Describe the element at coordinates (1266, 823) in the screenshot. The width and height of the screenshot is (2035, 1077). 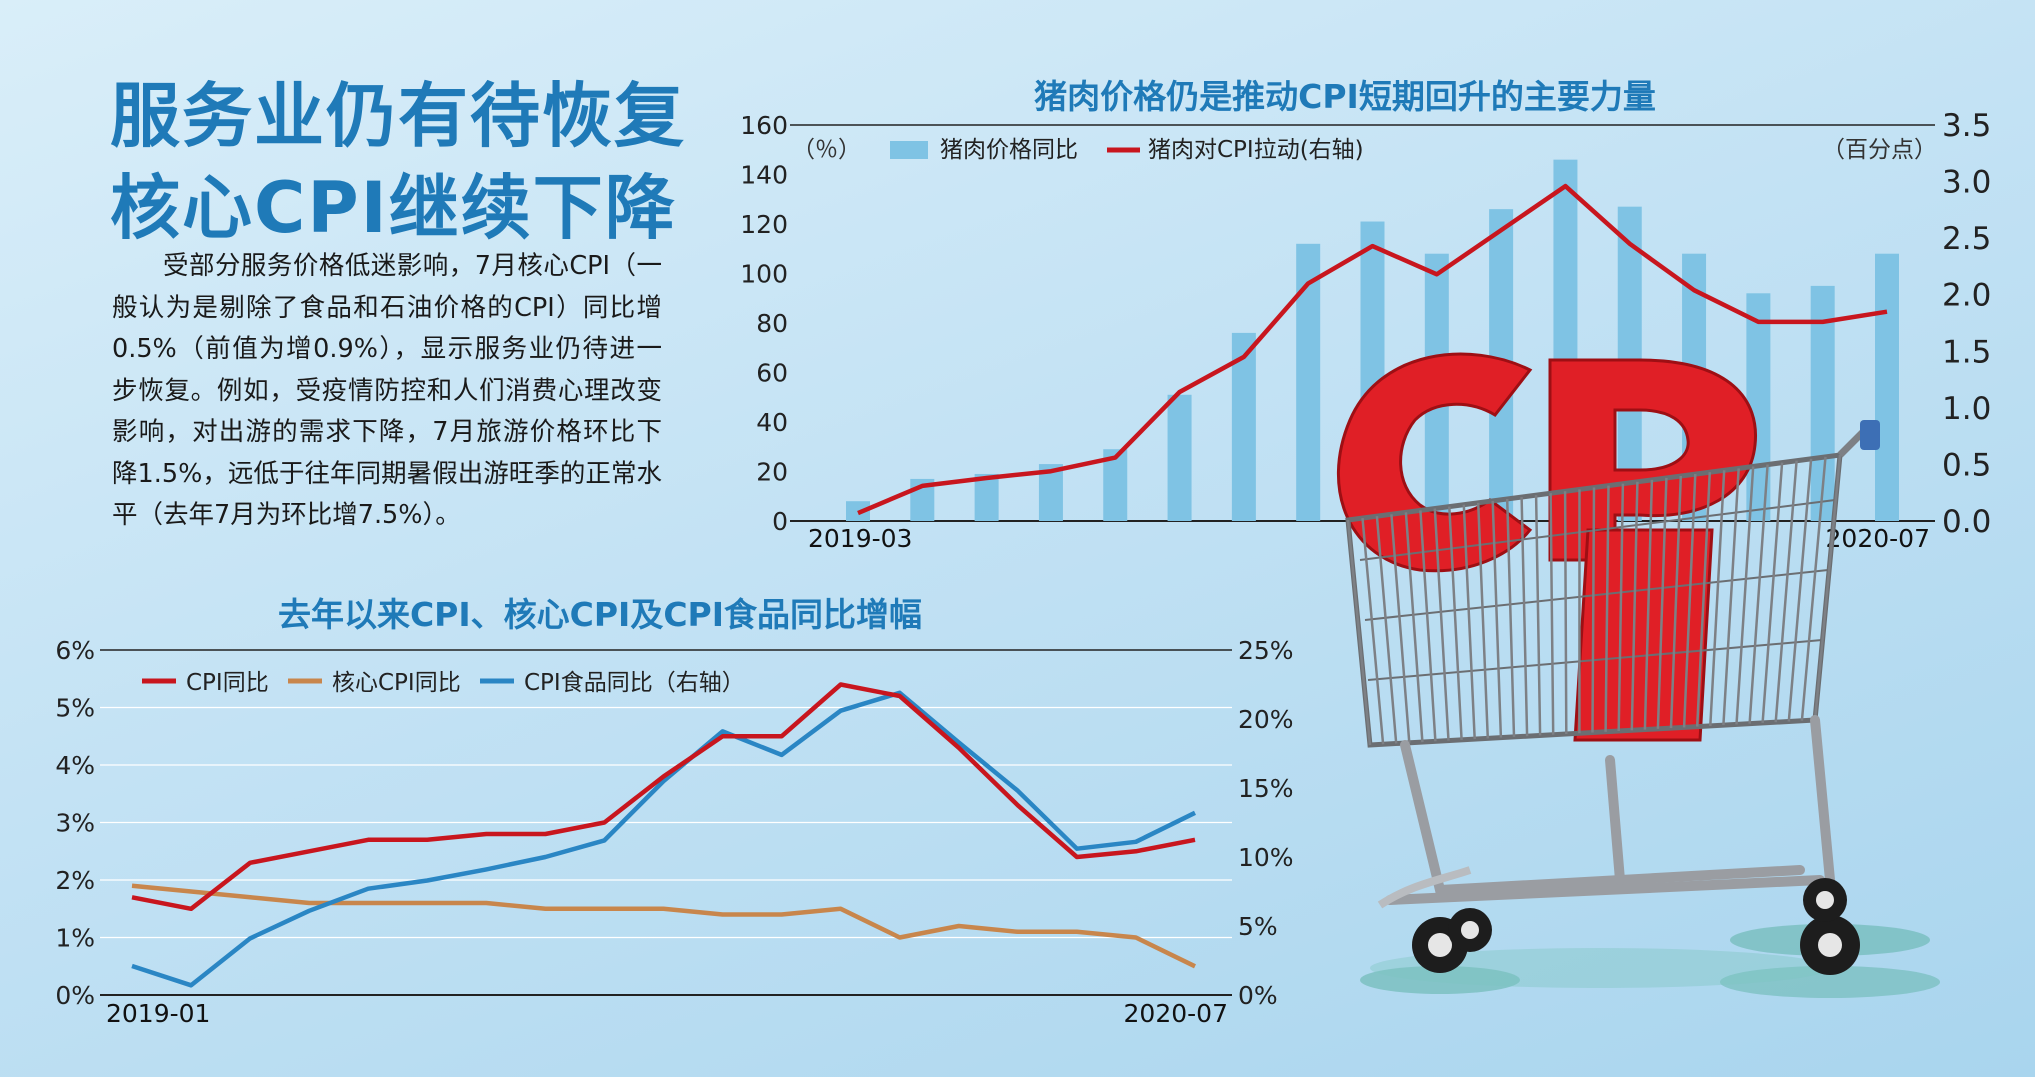
I see `y-axis-right-ticks: 25% 20% 15% 10% 5% 0%` at that location.